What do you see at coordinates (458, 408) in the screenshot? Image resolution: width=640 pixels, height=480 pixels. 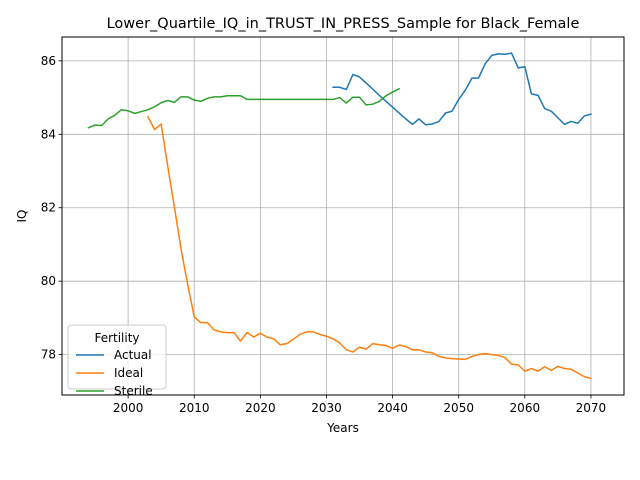 I see `x-tick-label: 2050` at bounding box center [458, 408].